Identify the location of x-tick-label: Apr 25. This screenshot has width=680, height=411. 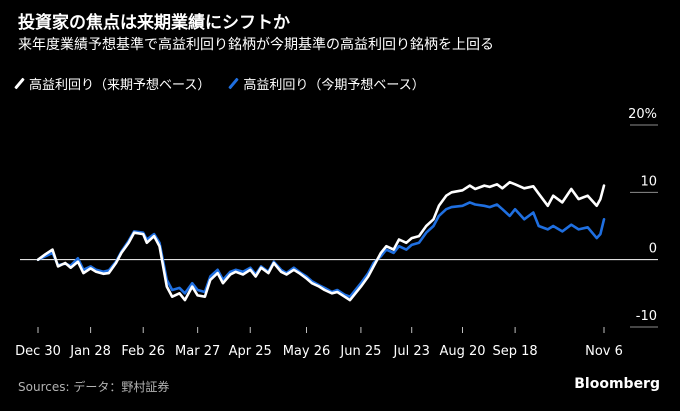
(250, 351).